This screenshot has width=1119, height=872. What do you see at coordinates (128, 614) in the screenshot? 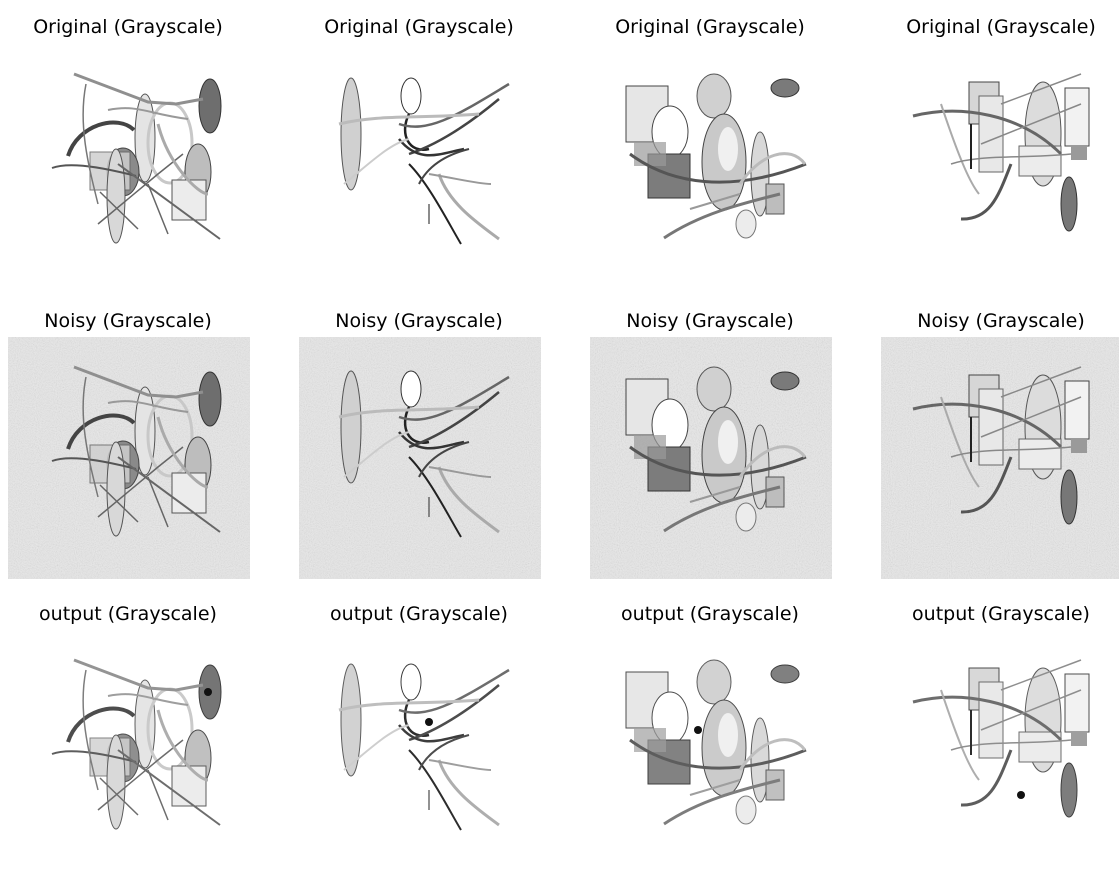
I see `title-output-1: output (Grayscale)` at bounding box center [128, 614].